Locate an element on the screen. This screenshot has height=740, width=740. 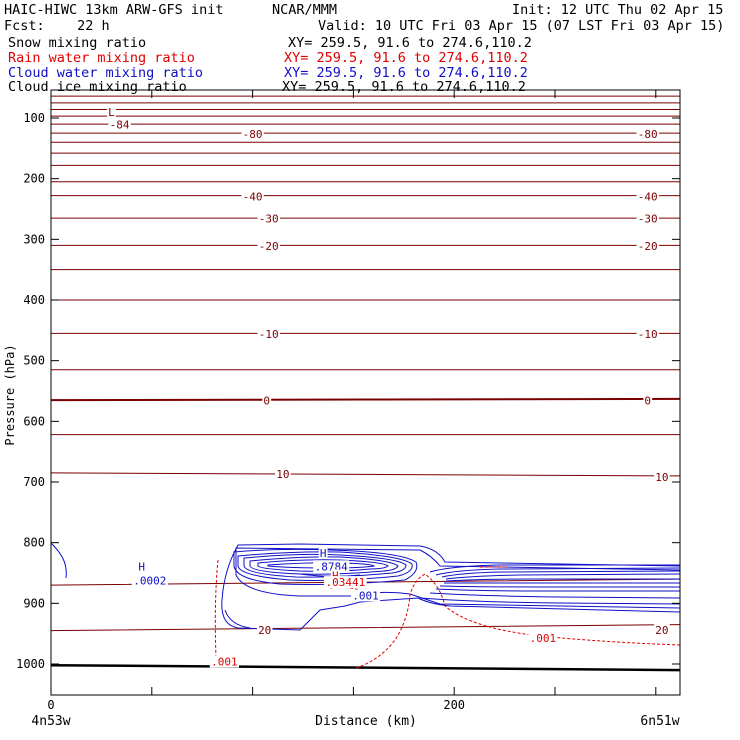
field-snow-name: Snow mixing ratio is located at coordinates (77, 43).